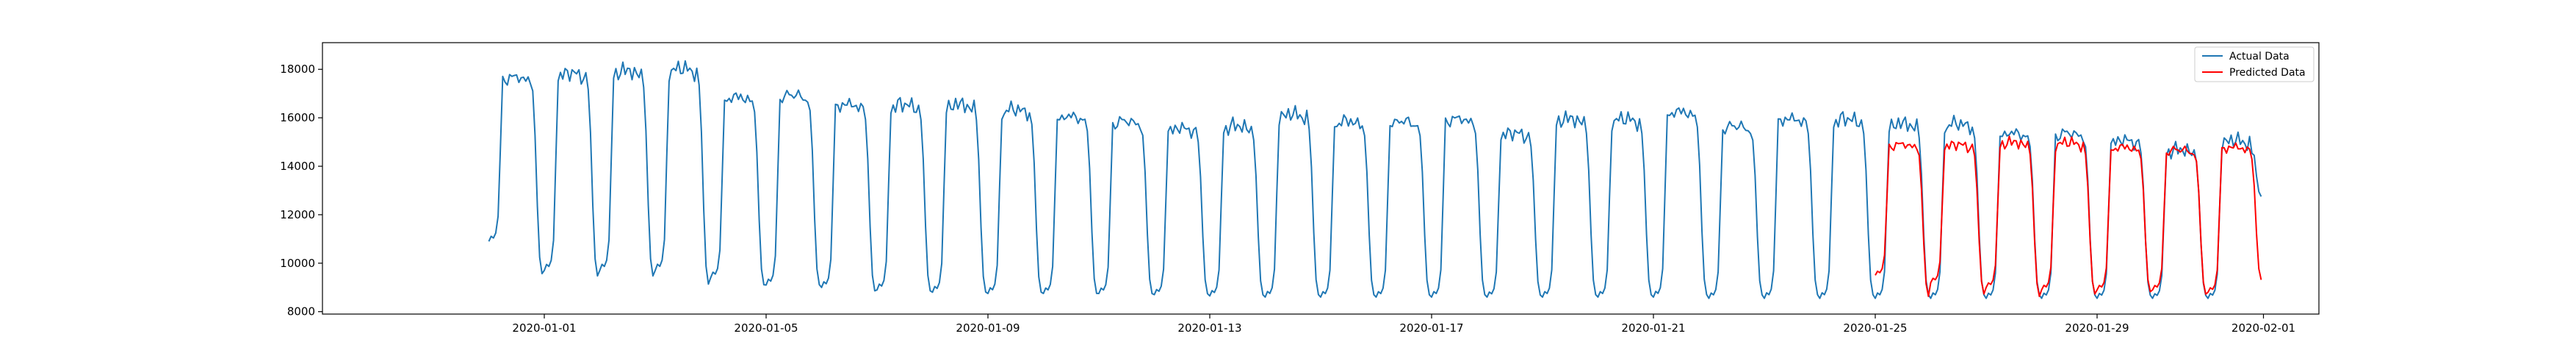 Image resolution: width=2576 pixels, height=356 pixels. I want to click on x-tick-label: 2020-01-05, so click(766, 328).